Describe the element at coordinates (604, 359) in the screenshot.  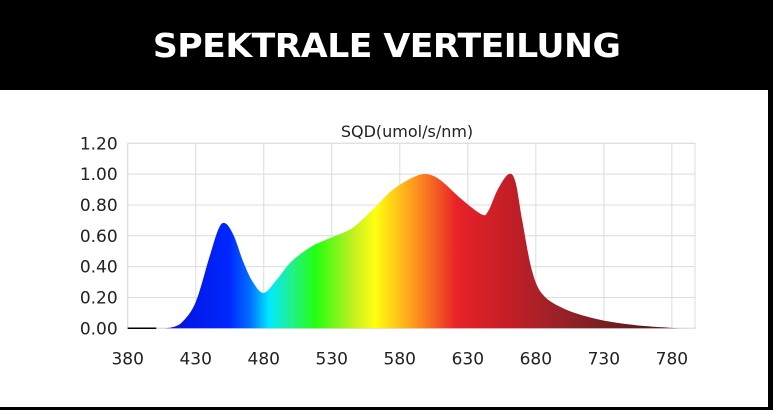
I see `x-tick-label: 730` at that location.